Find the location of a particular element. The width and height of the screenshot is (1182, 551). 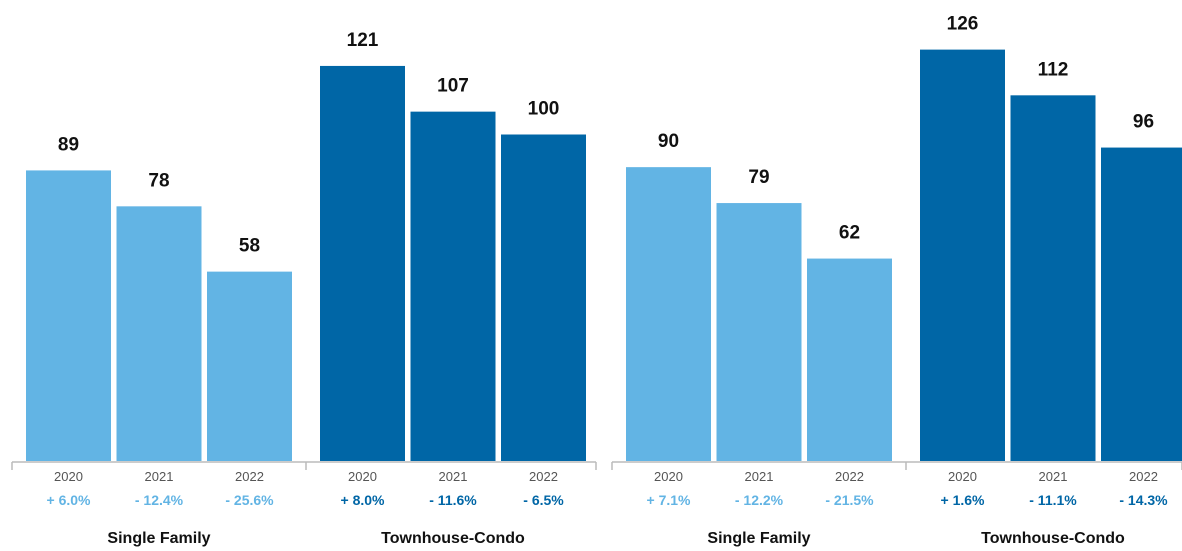

change-percent-label: + 8.0% is located at coordinates (363, 500).